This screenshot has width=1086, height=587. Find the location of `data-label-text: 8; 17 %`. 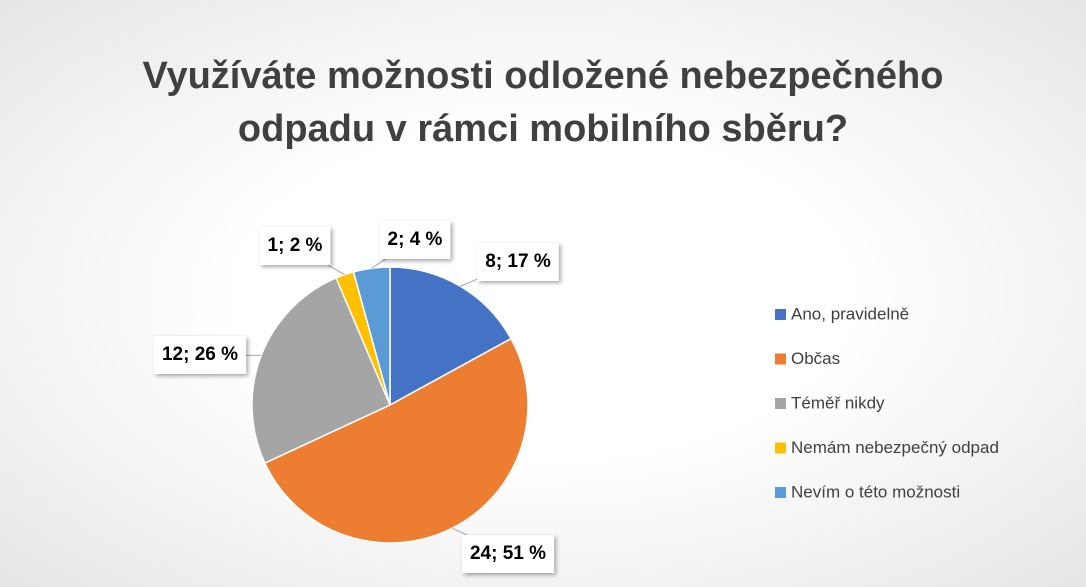

data-label-text: 8; 17 % is located at coordinates (518, 261).